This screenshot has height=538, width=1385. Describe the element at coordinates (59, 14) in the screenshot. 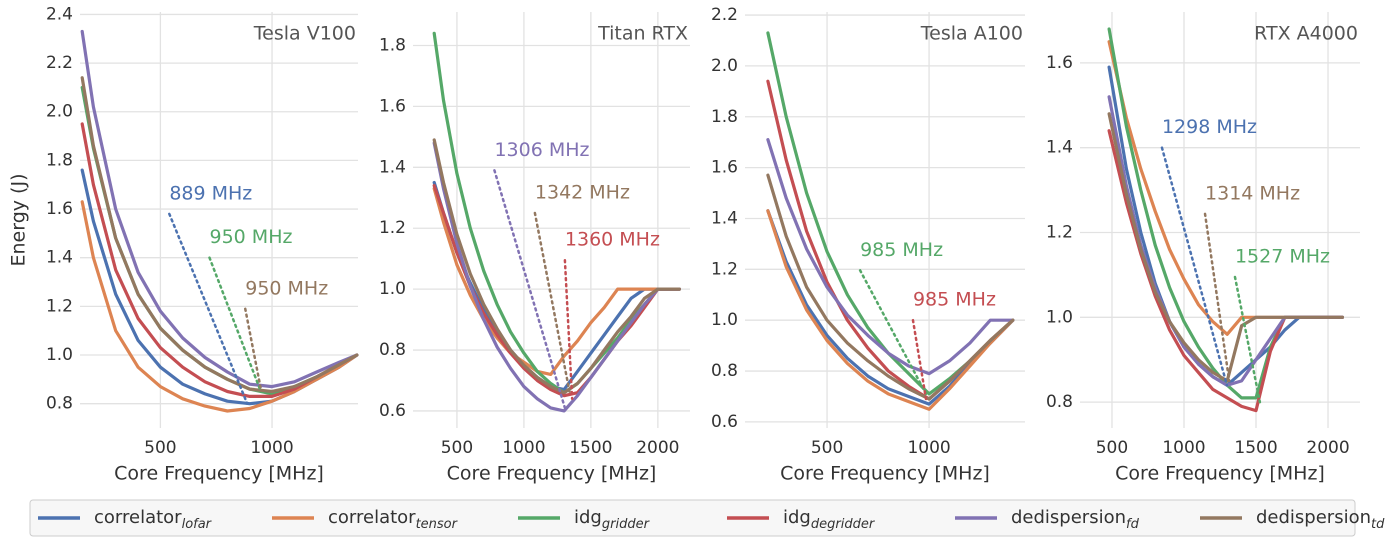

I see `y-tick-label: 2.4` at that location.